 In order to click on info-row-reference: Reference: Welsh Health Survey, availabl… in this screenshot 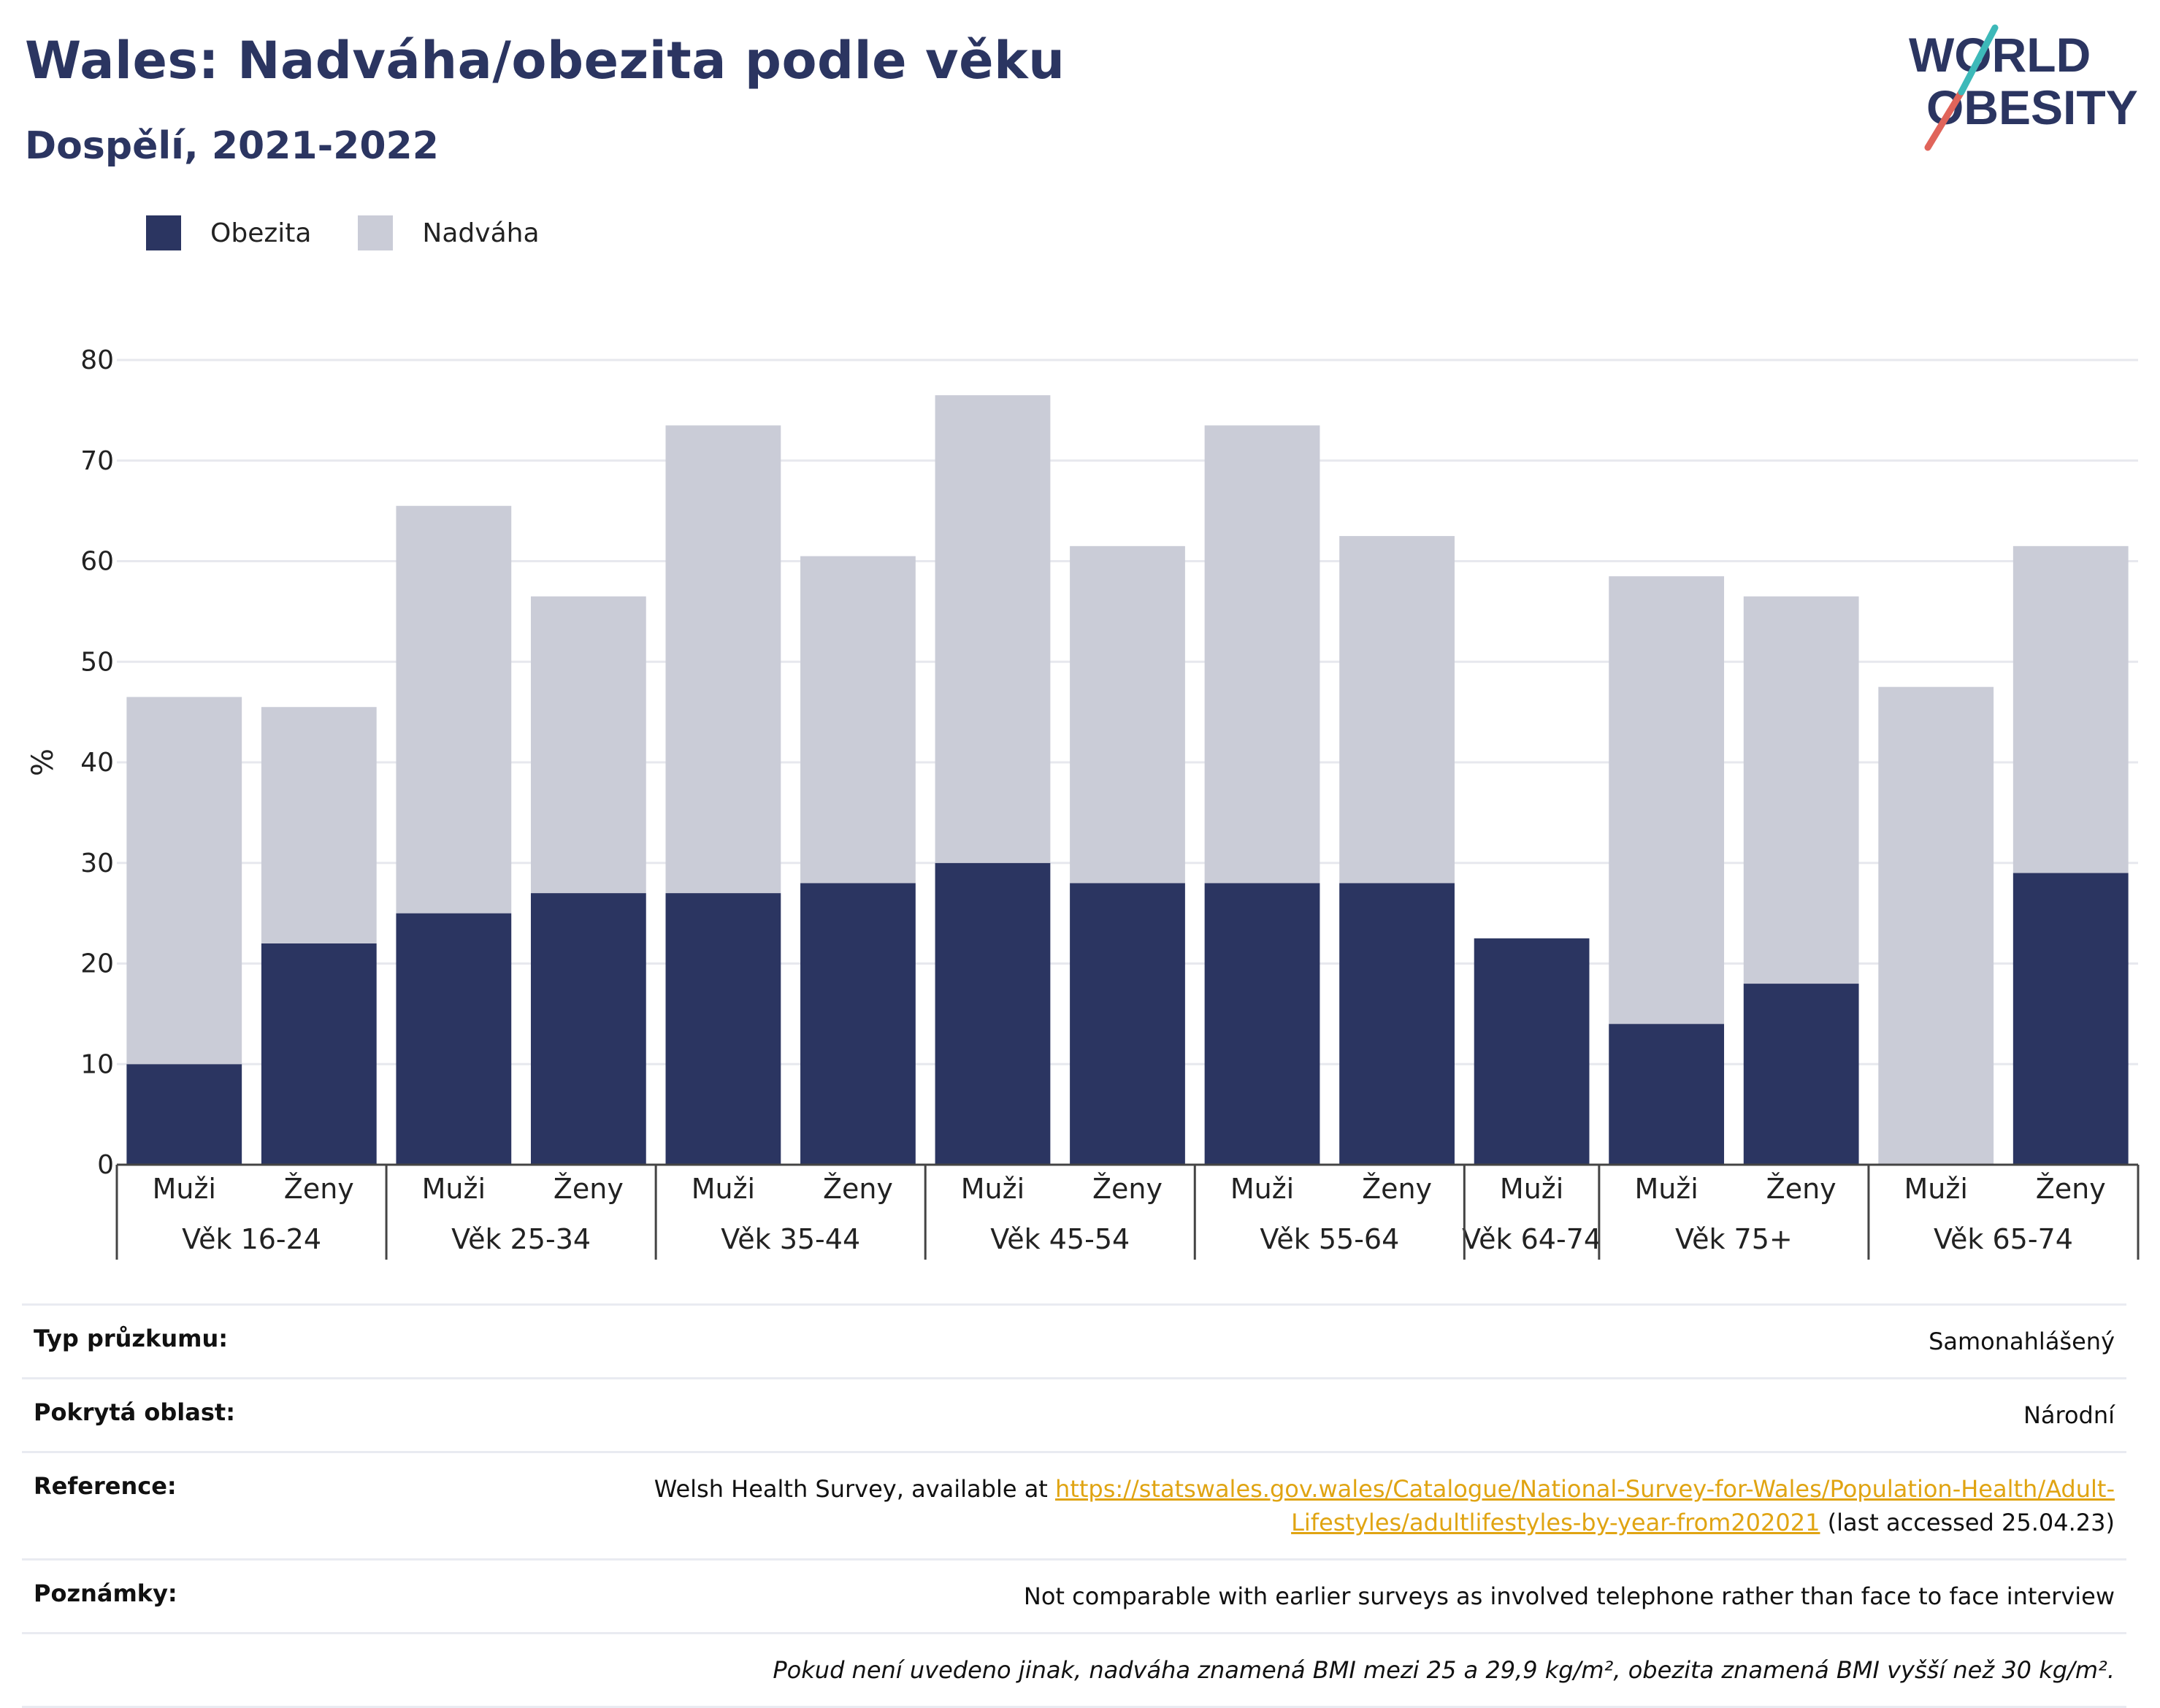, I will do `click(1074, 1504)`.